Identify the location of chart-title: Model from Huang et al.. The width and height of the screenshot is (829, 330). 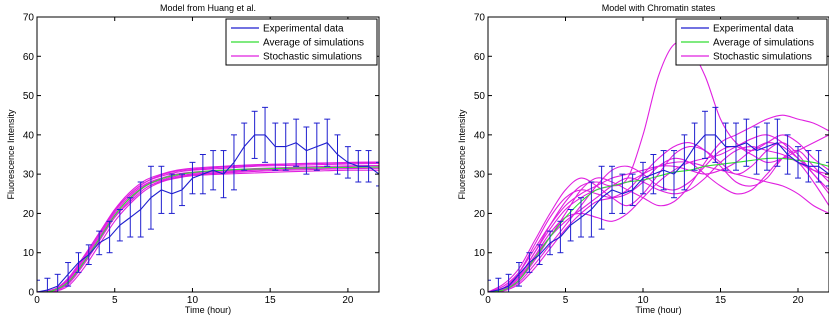
(208, 8).